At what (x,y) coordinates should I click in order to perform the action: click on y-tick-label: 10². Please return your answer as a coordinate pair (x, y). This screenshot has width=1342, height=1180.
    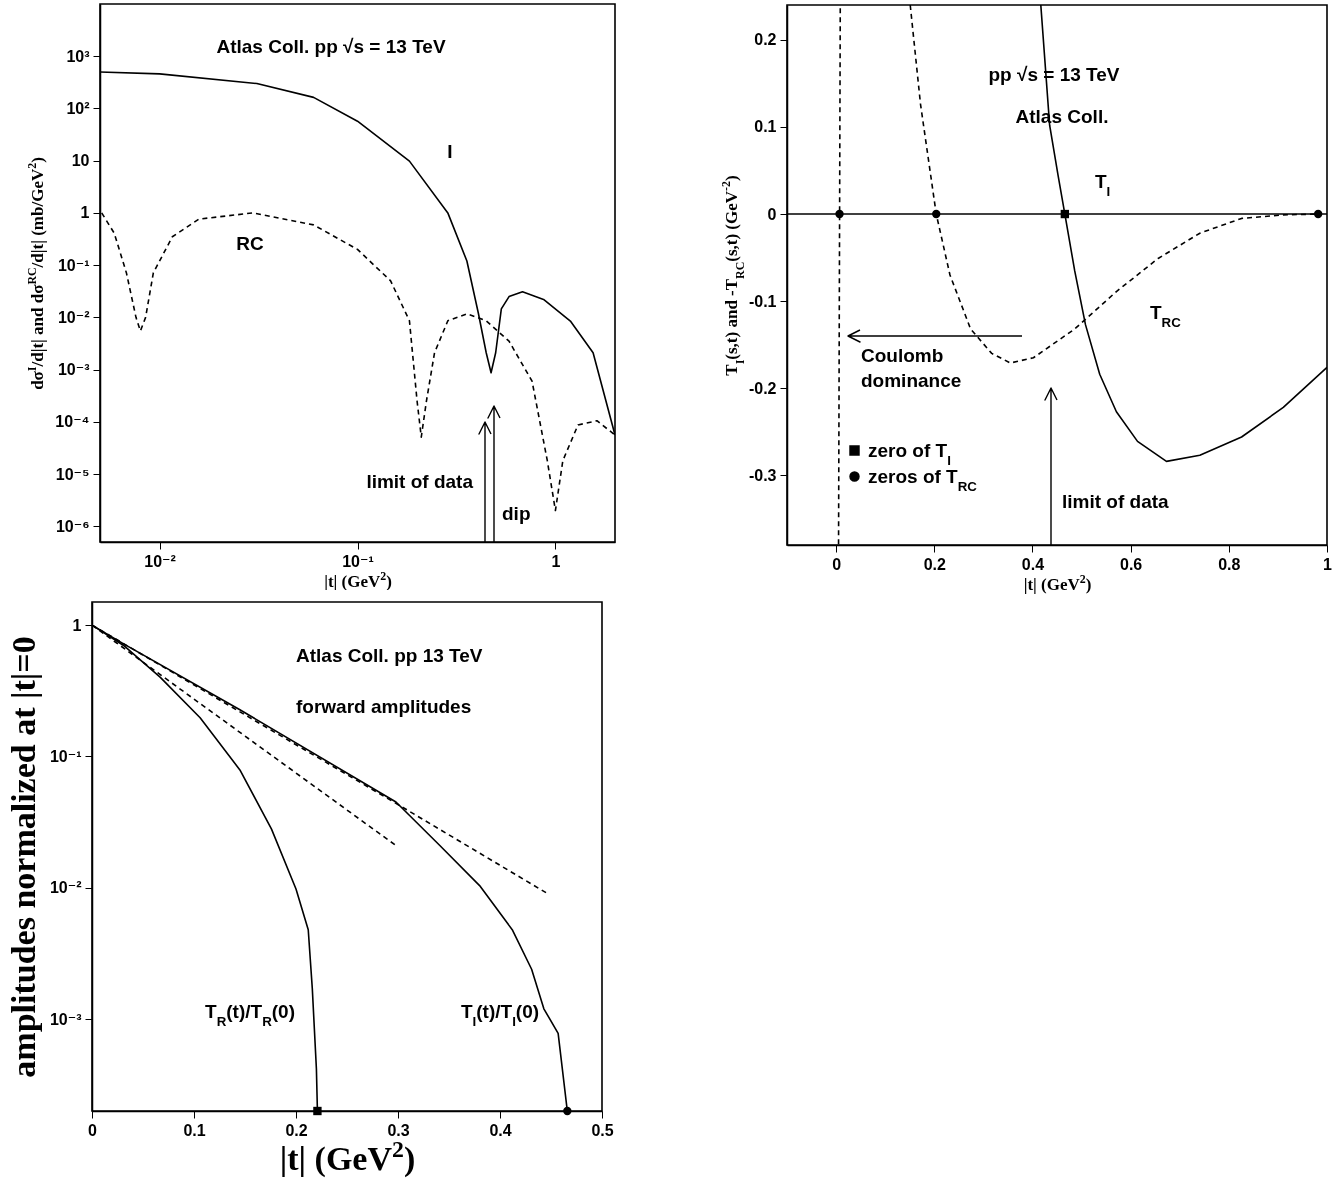
    Looking at the image, I should click on (78, 108).